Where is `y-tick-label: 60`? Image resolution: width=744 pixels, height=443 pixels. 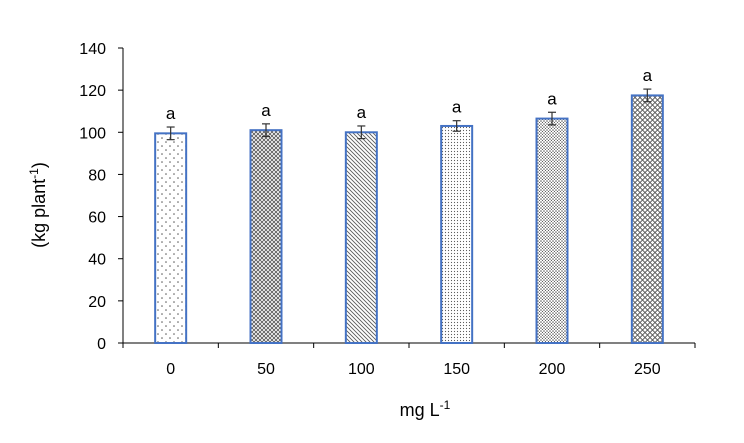
y-tick-label: 60 is located at coordinates (97, 218).